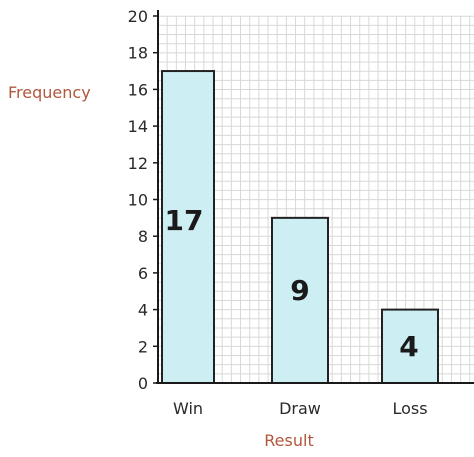 Image resolution: width=474 pixels, height=457 pixels. What do you see at coordinates (408, 346) in the screenshot?
I see `data-label-loss: 4` at bounding box center [408, 346].